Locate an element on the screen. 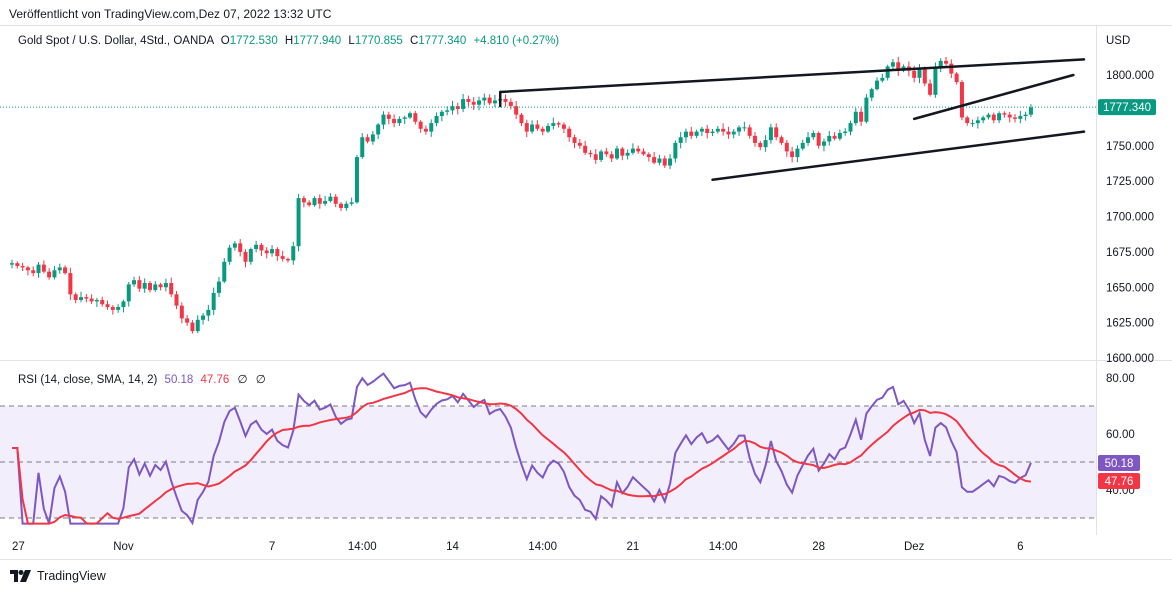 This screenshot has width=1172, height=595. low-label: L is located at coordinates (351, 41).